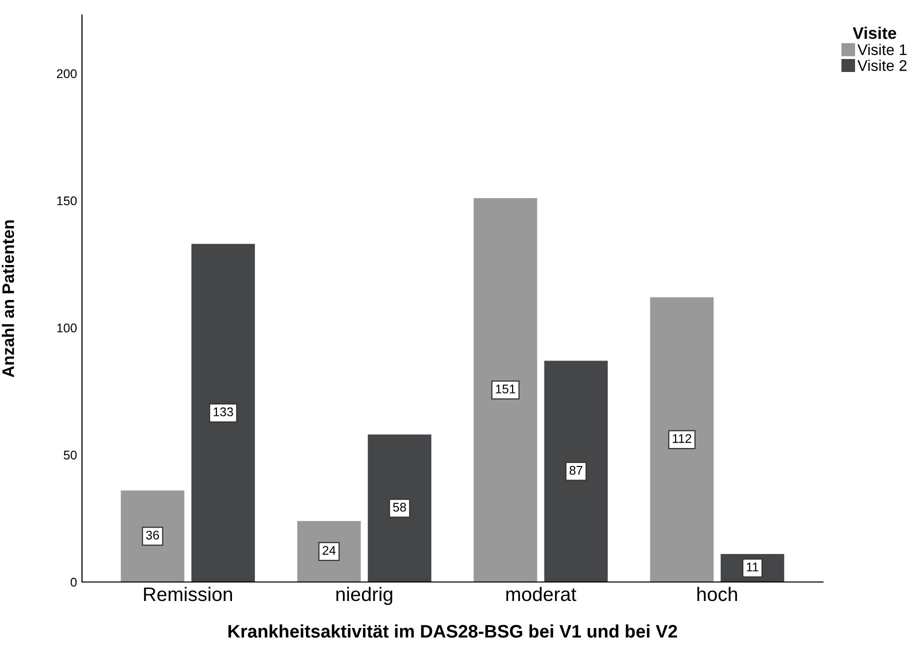 This screenshot has width=921, height=650. What do you see at coordinates (881, 65) in the screenshot?
I see `legend-label: Visite 2` at bounding box center [881, 65].